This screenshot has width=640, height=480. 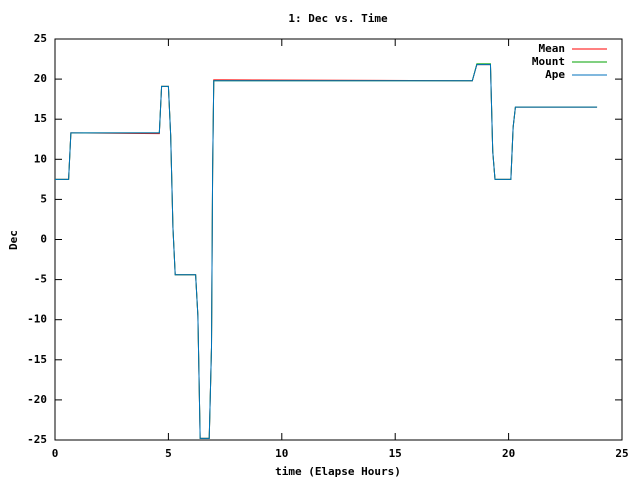 What do you see at coordinates (55, 453) in the screenshot?
I see `x-tick-label: 0` at bounding box center [55, 453].